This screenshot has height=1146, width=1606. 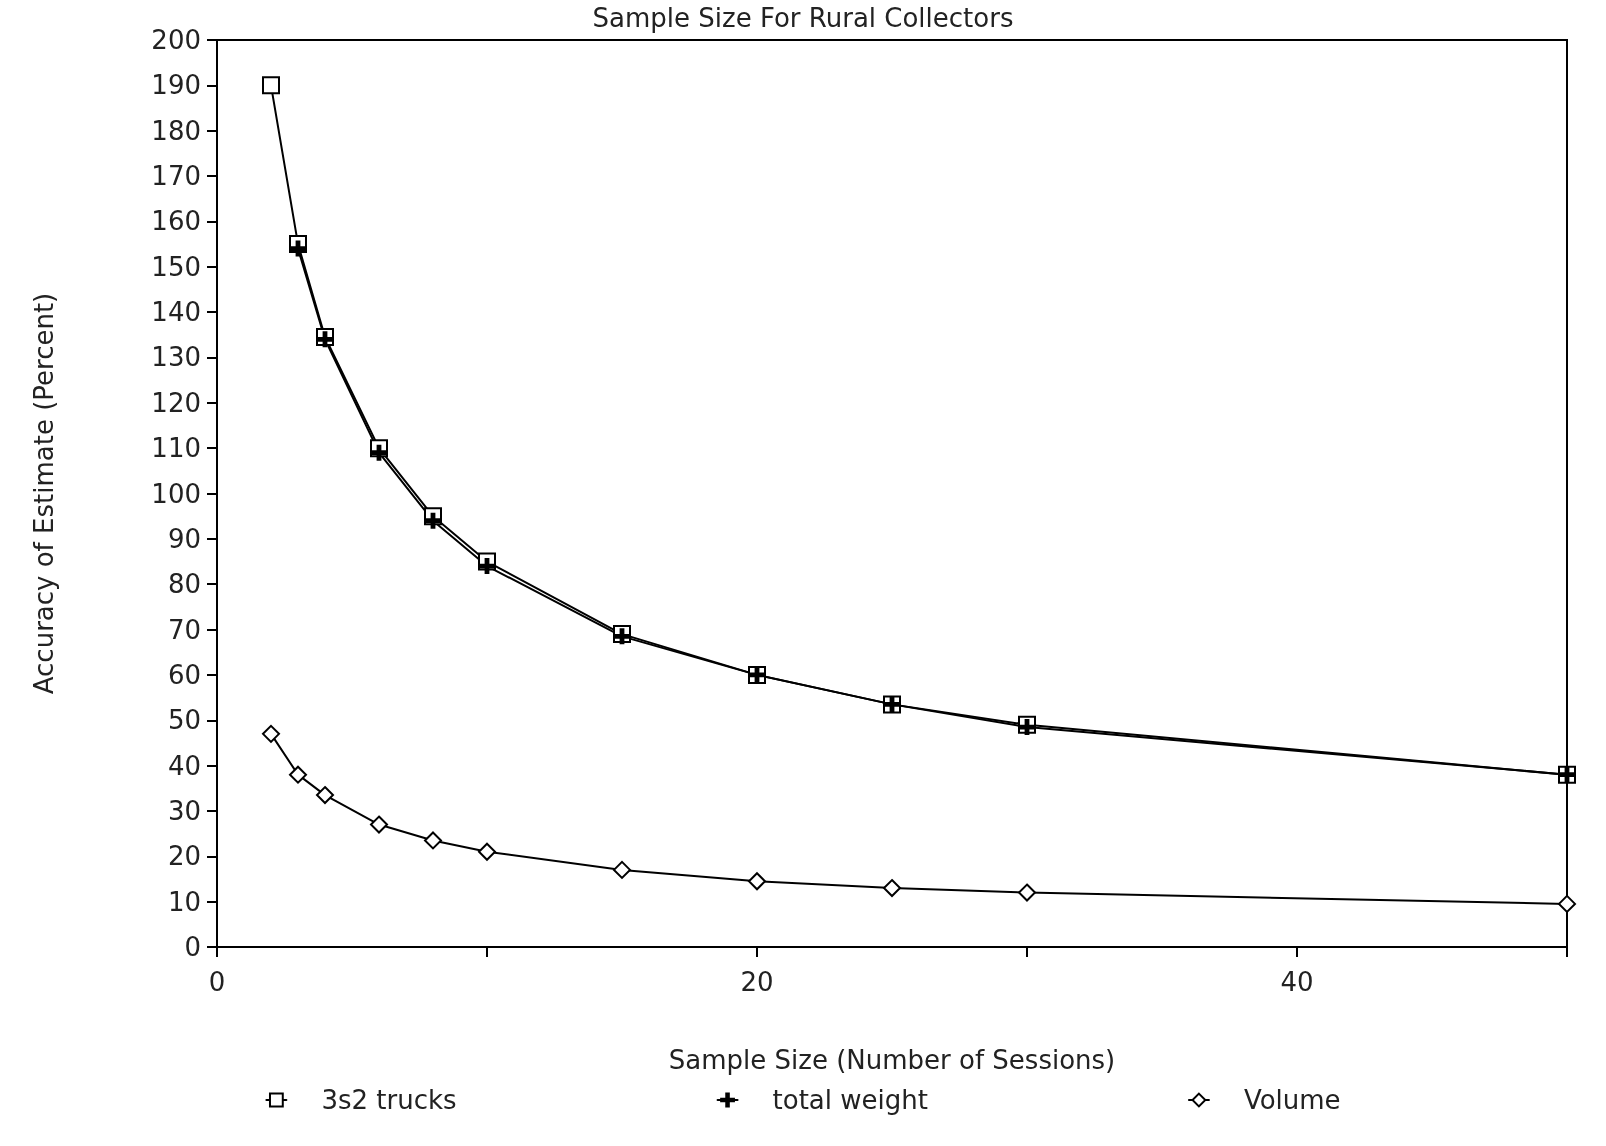 I want to click on y-tick-label: 50, so click(x=184, y=720).